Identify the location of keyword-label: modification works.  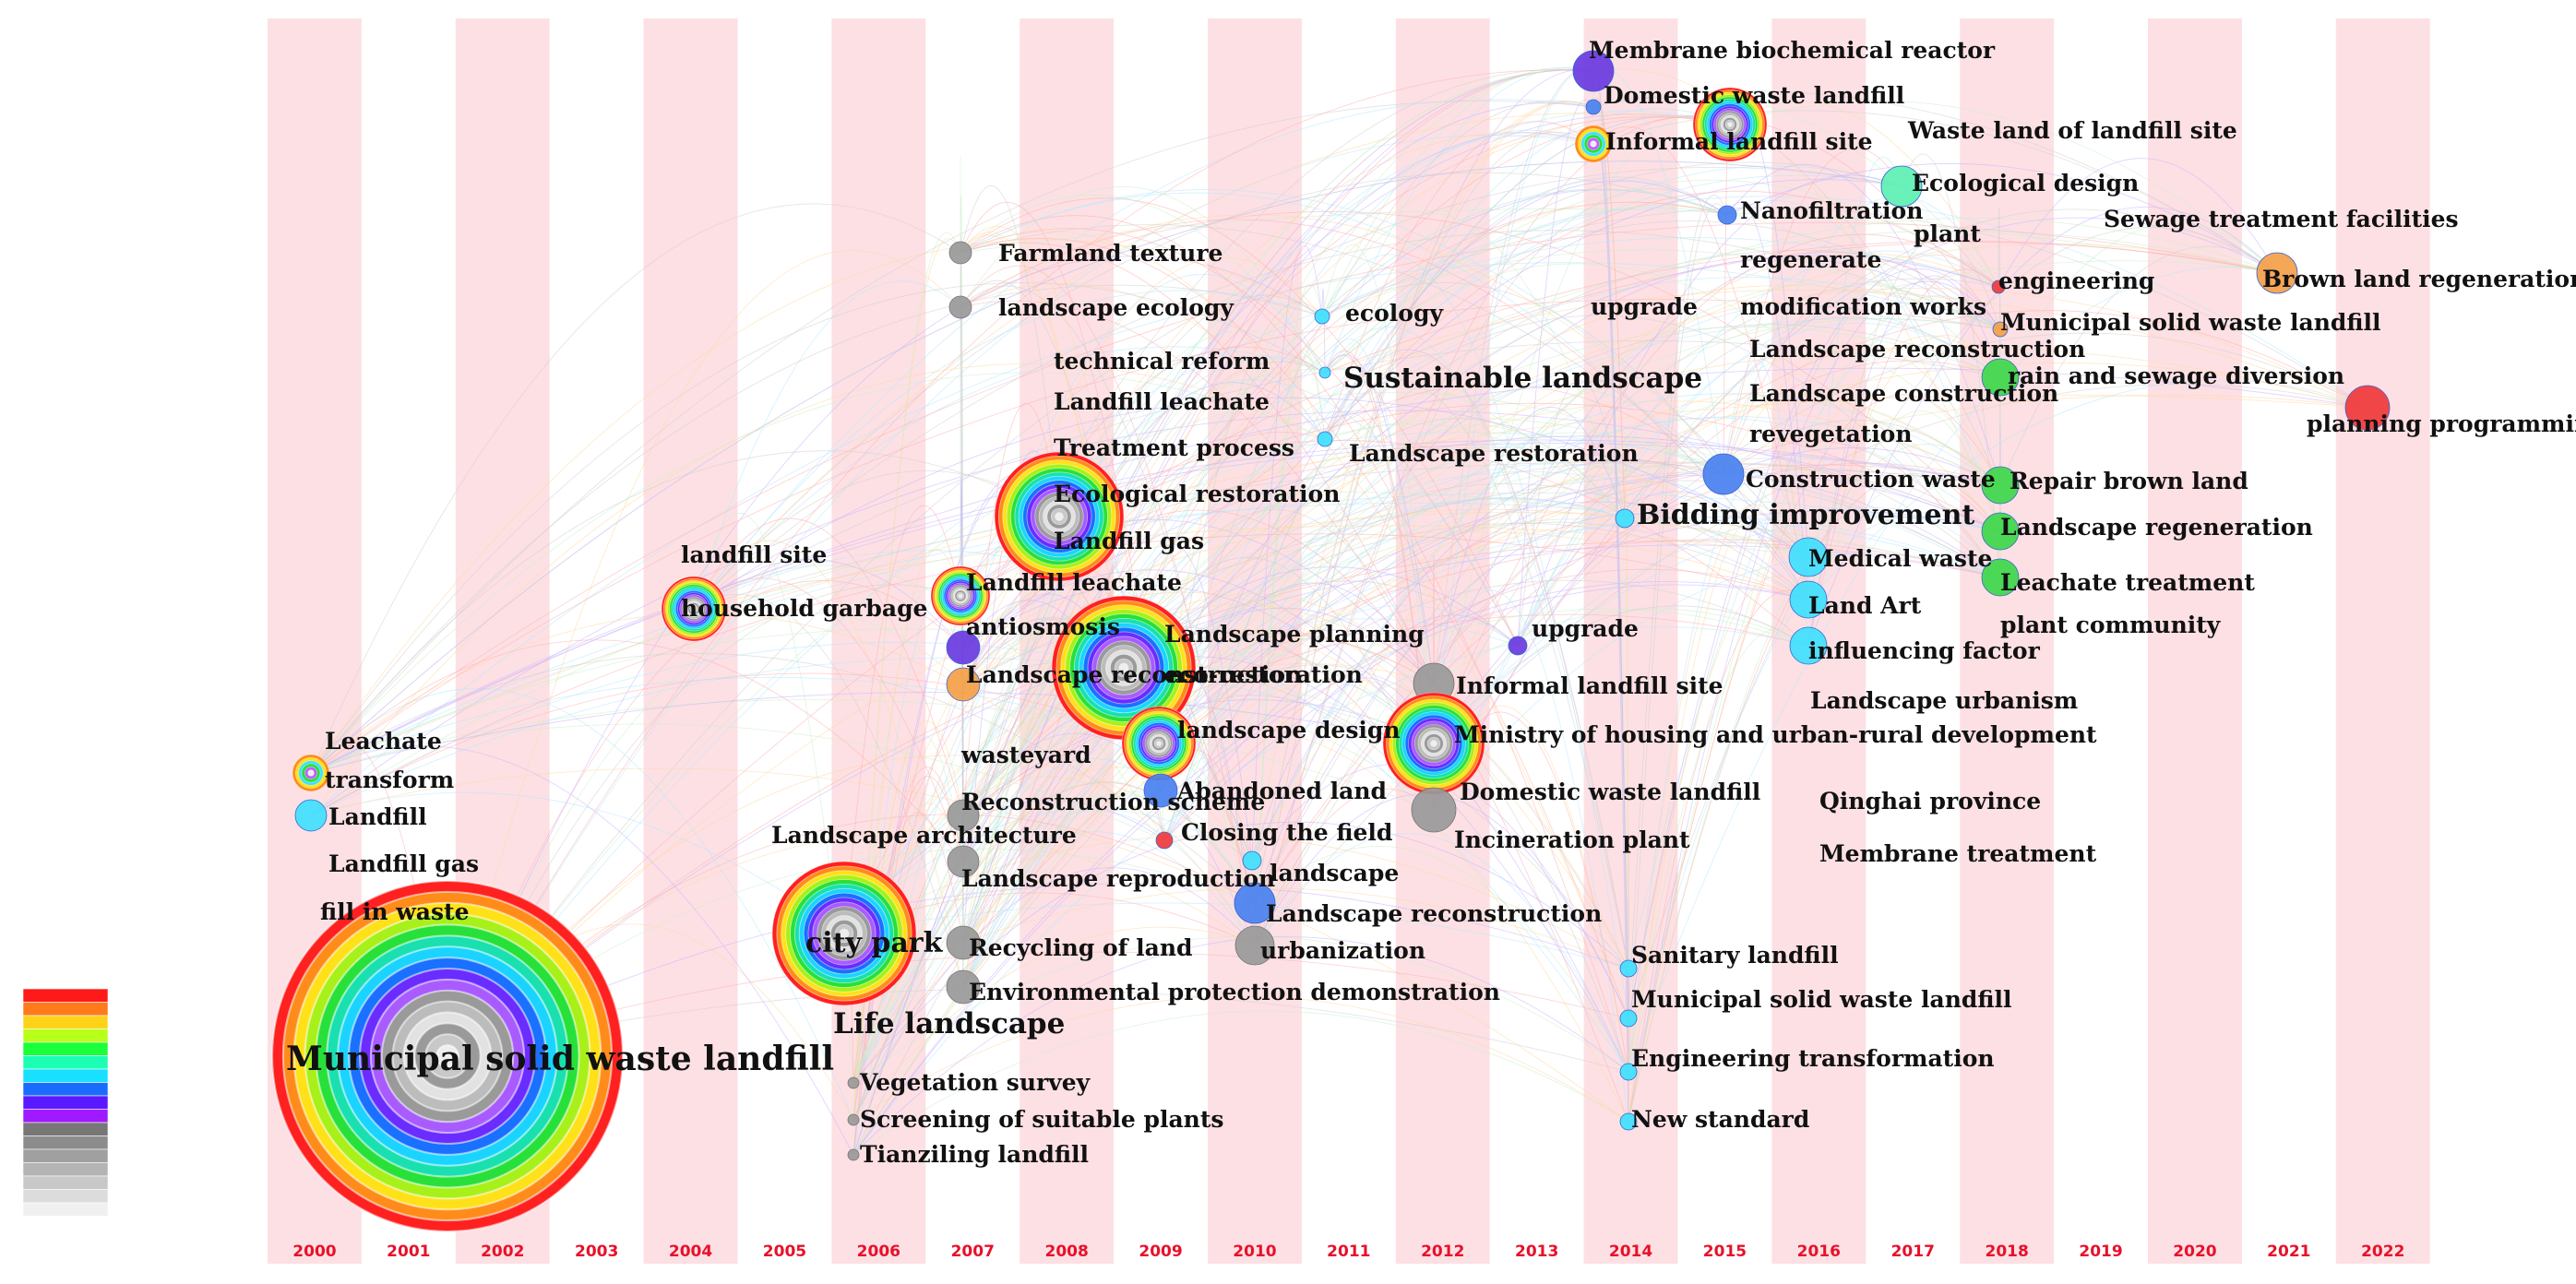
(1863, 306).